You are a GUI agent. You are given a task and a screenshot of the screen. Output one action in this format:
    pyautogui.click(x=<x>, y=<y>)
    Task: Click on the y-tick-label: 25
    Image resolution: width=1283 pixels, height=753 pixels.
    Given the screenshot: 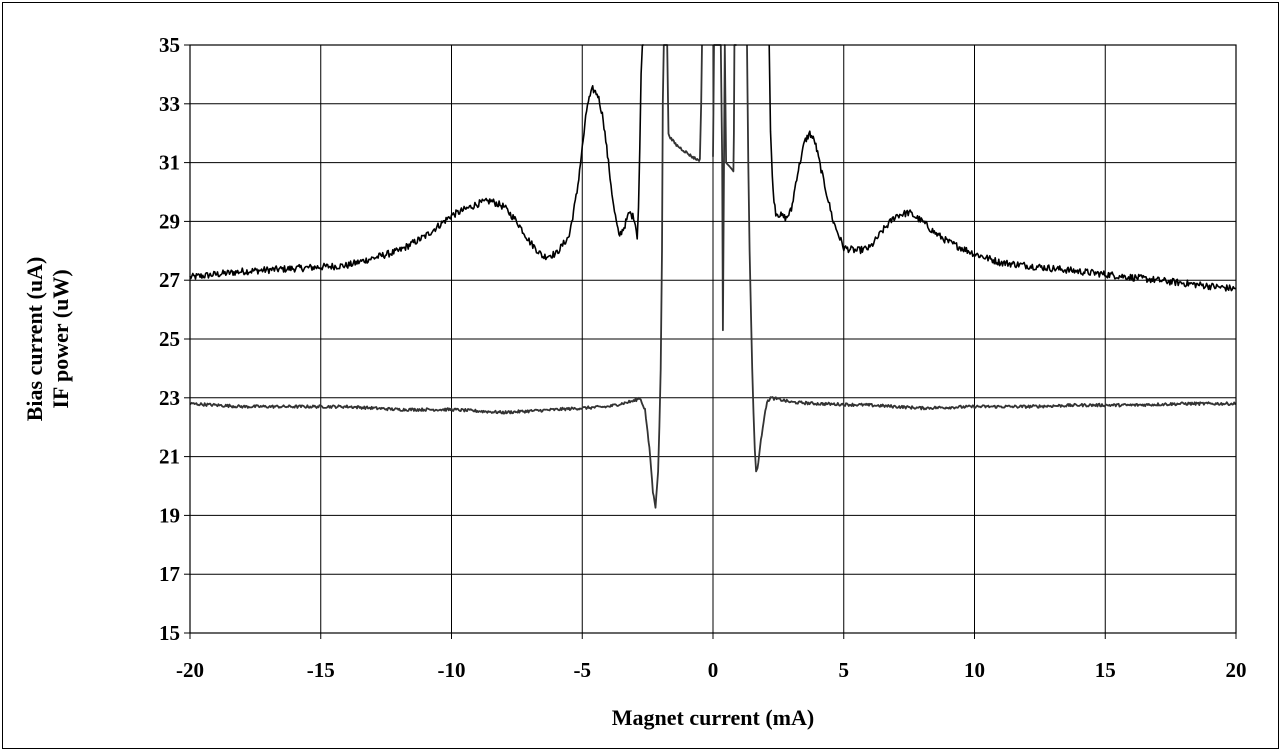 What is the action you would take?
    pyautogui.click(x=169, y=339)
    